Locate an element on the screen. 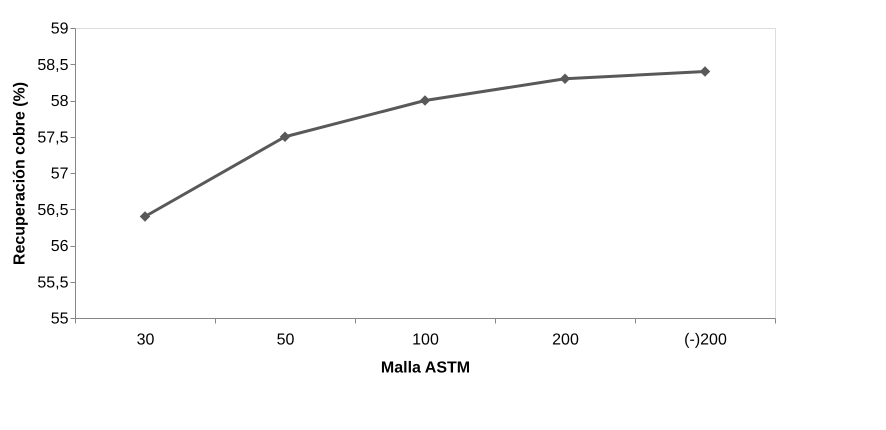 The height and width of the screenshot is (430, 886). y-tick-label: 58,5 is located at coordinates (53, 65).